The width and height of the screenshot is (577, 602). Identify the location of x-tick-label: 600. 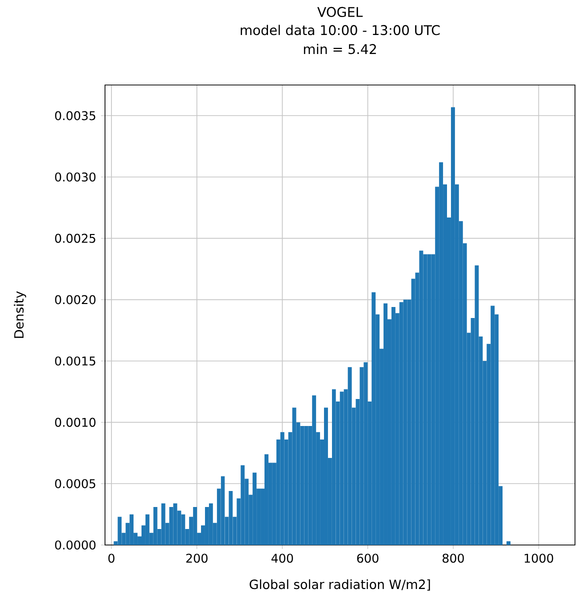
(367, 558).